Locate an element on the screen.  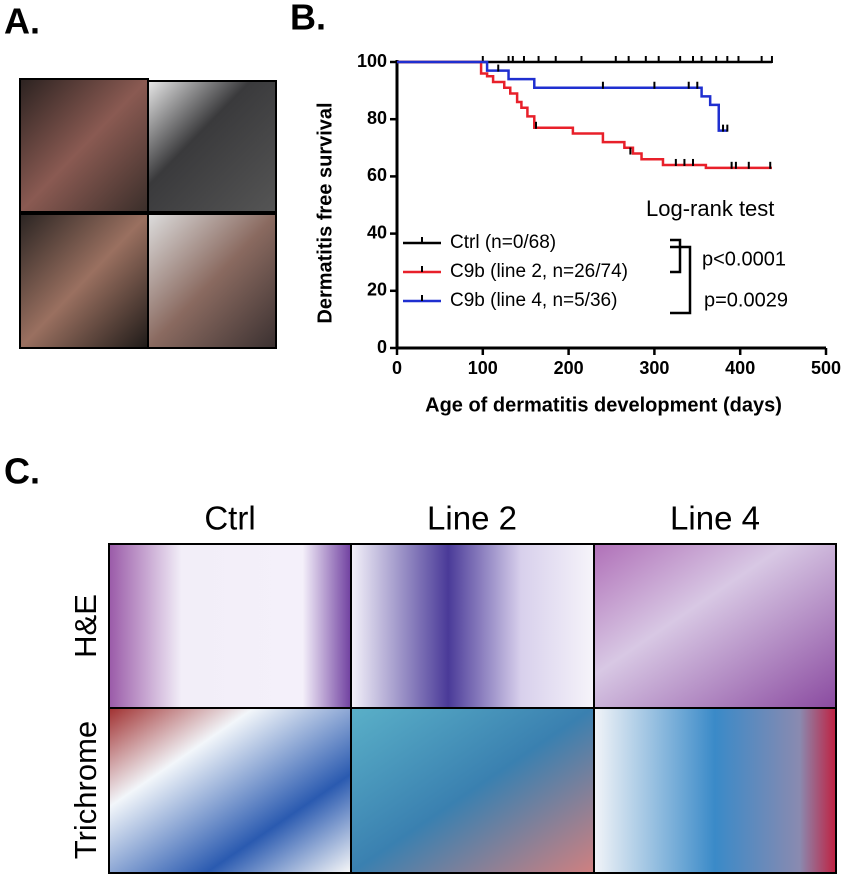
x-axis-label: Age of dermatitis development (days) is located at coordinates (603, 405).